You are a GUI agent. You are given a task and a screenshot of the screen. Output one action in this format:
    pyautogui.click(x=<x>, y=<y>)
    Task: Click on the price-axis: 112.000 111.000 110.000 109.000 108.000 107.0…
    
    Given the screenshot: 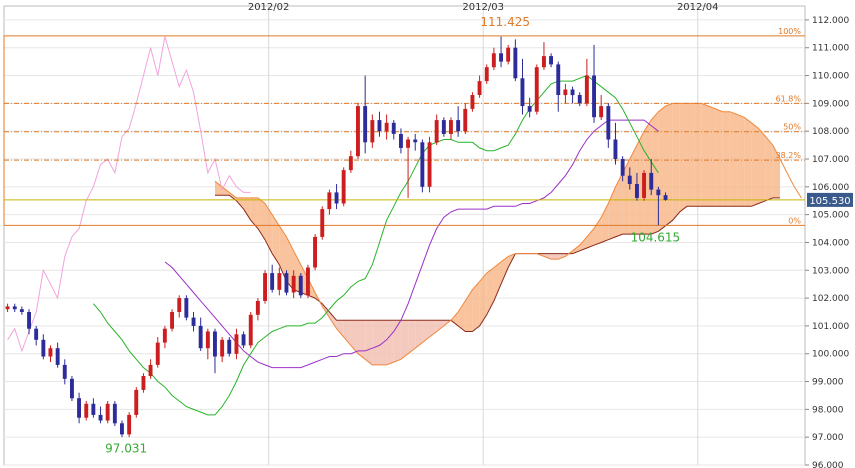 What is the action you would take?
    pyautogui.click(x=829, y=242)
    